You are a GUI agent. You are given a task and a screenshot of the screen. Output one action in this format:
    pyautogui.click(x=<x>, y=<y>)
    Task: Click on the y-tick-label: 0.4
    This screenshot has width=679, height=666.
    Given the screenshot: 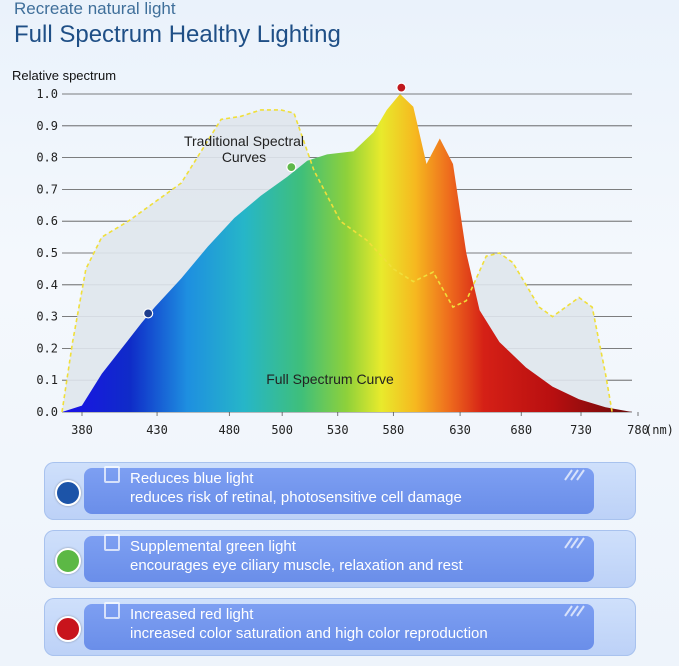 What is the action you would take?
    pyautogui.click(x=47, y=285)
    